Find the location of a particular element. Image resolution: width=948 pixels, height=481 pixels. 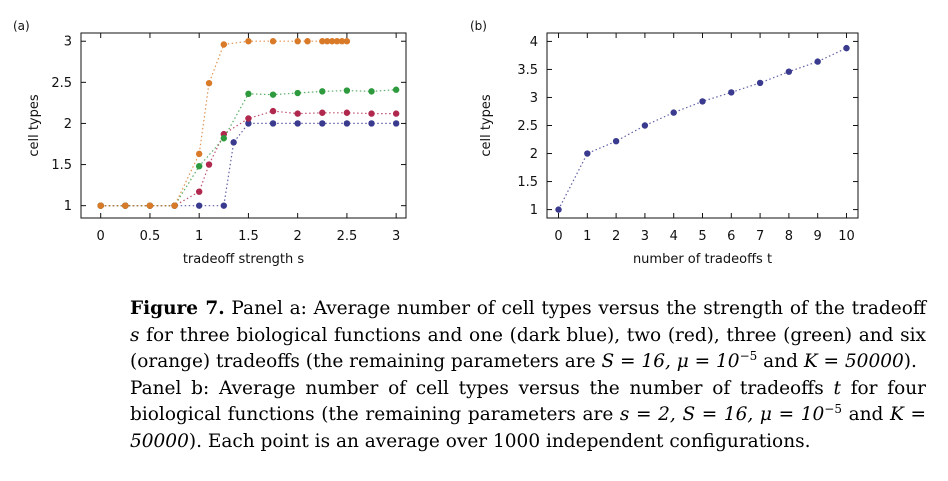

caption-b-K: K = 50000 is located at coordinates (528, 428).